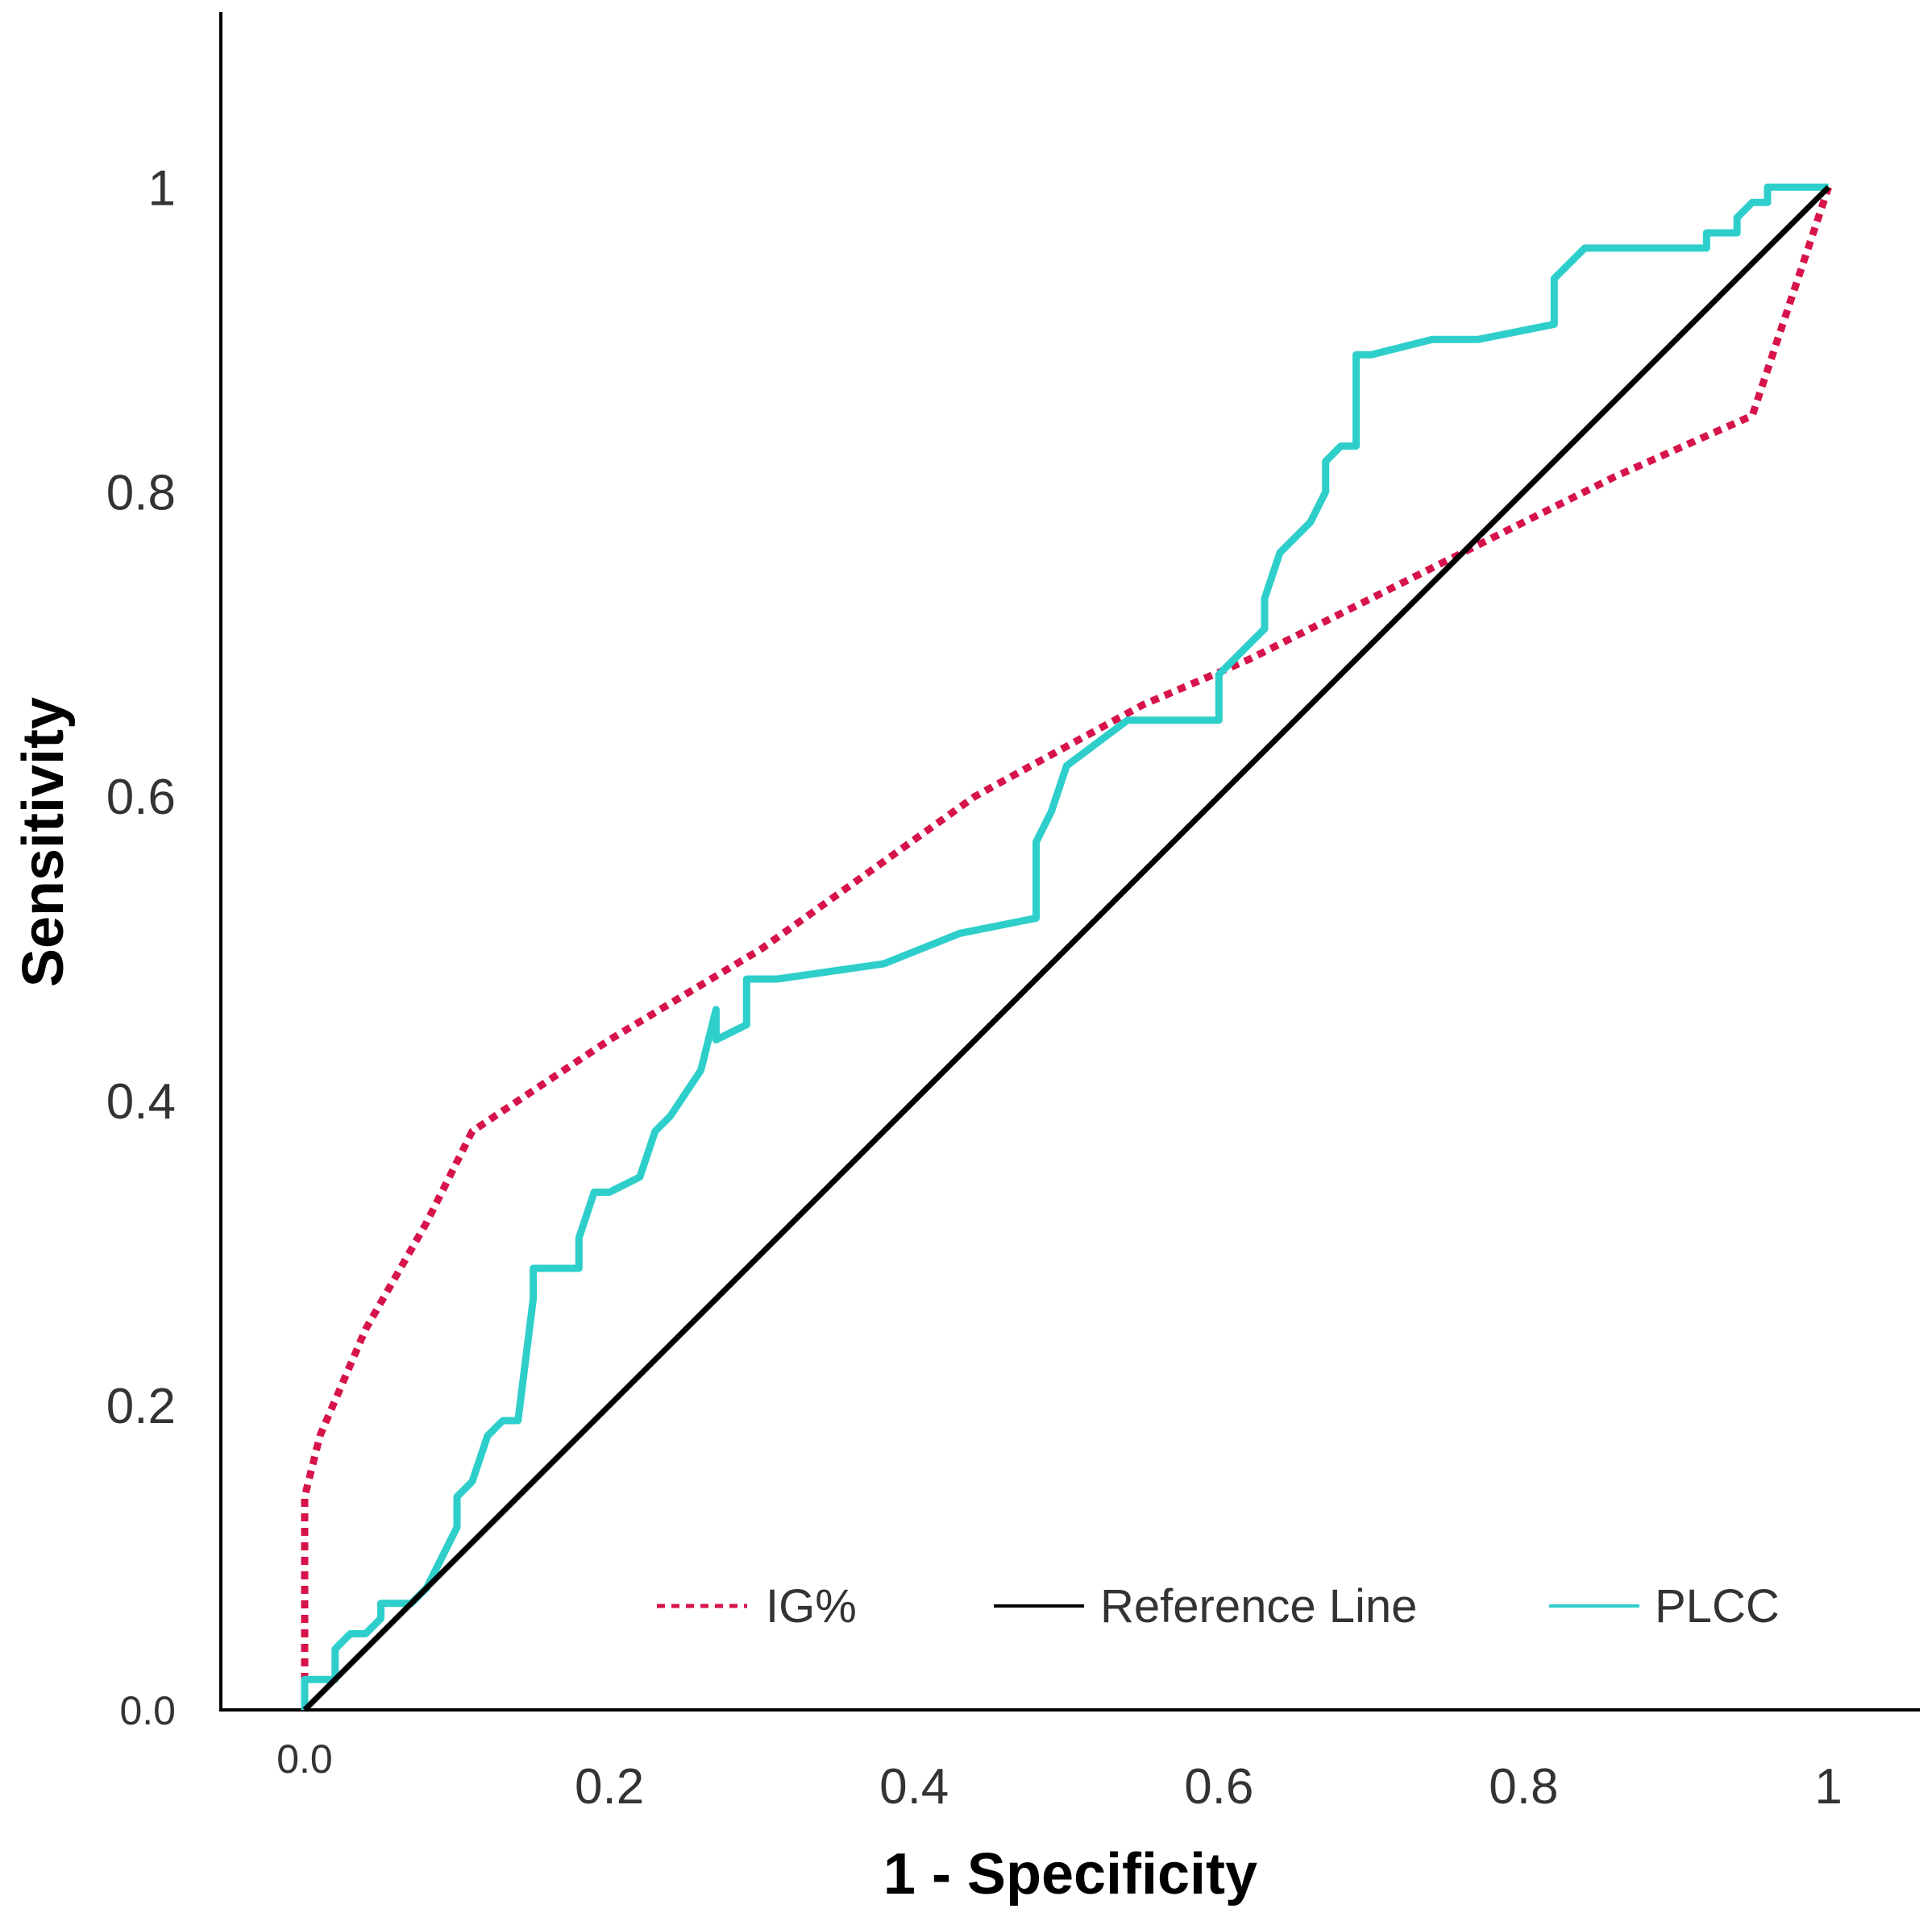 The height and width of the screenshot is (1917, 1932). I want to click on legend-label: PLCC, so click(1717, 1606).